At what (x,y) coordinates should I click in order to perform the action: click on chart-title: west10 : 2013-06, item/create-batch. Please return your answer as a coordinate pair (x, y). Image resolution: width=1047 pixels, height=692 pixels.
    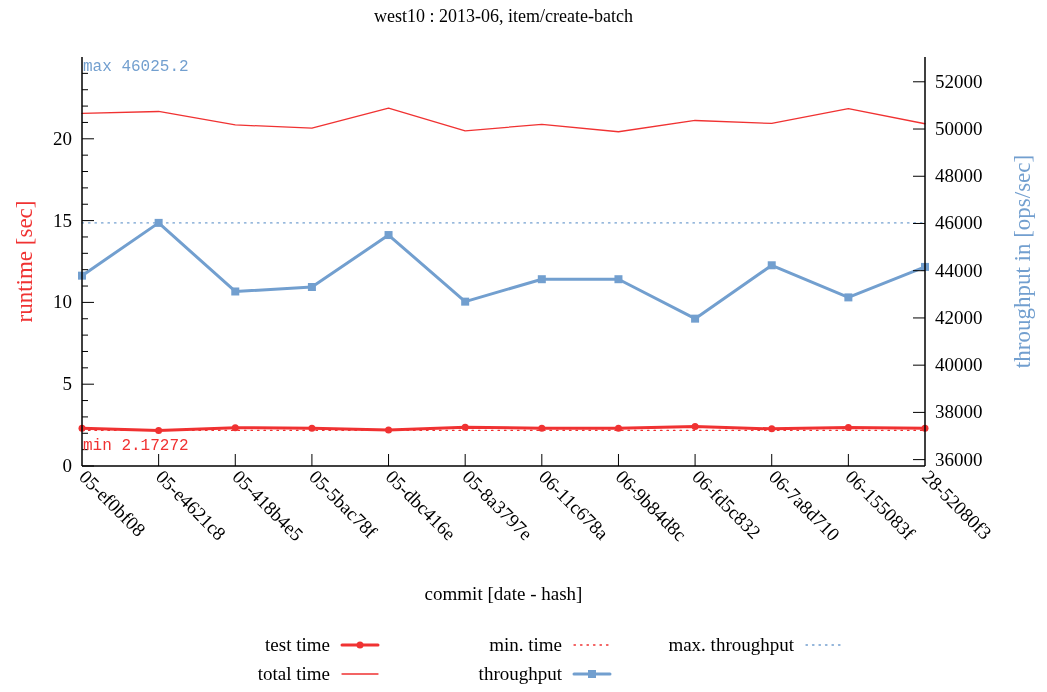
    Looking at the image, I should click on (503, 16).